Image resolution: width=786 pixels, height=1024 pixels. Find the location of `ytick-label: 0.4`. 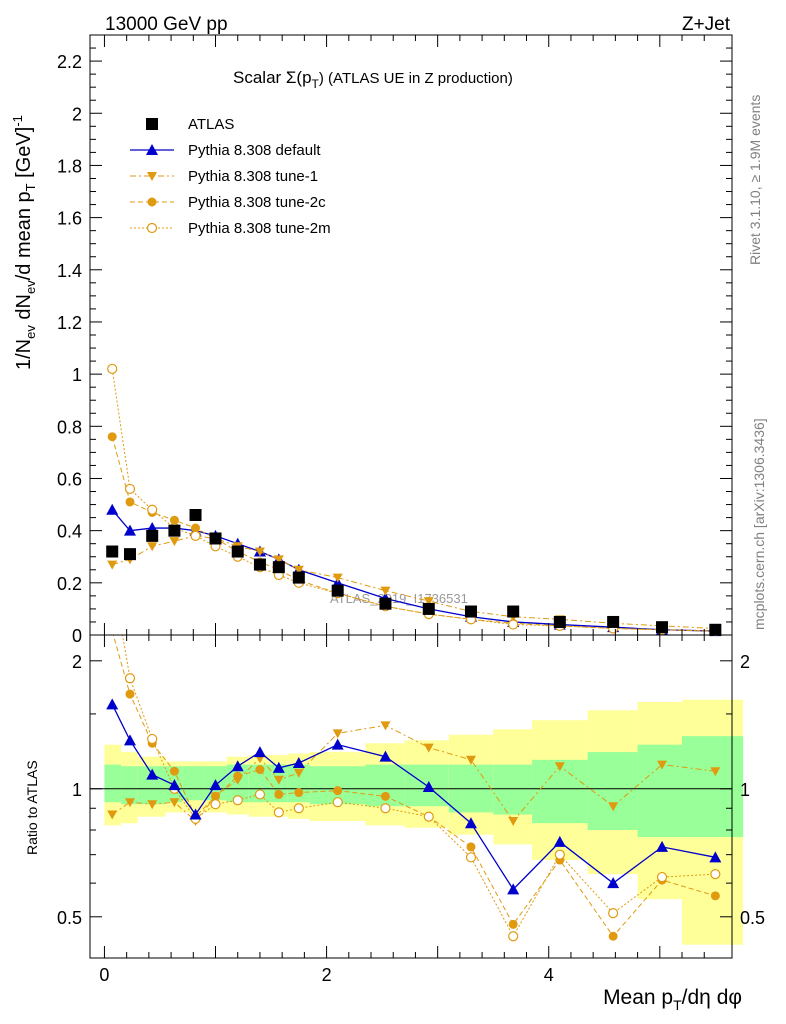

ytick-label: 0.4 is located at coordinates (69, 532).